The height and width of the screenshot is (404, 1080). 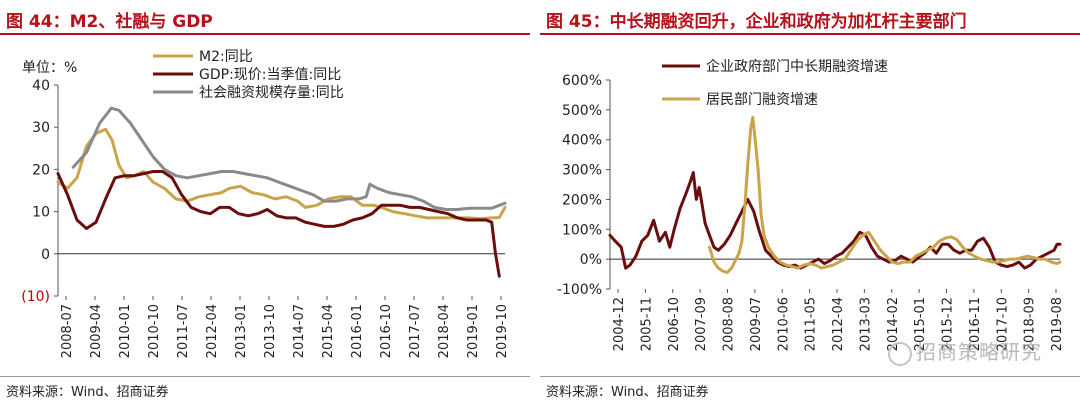 What do you see at coordinates (1057, 324) in the screenshot?
I see `x-tick-label: 2019-08` at bounding box center [1057, 324].